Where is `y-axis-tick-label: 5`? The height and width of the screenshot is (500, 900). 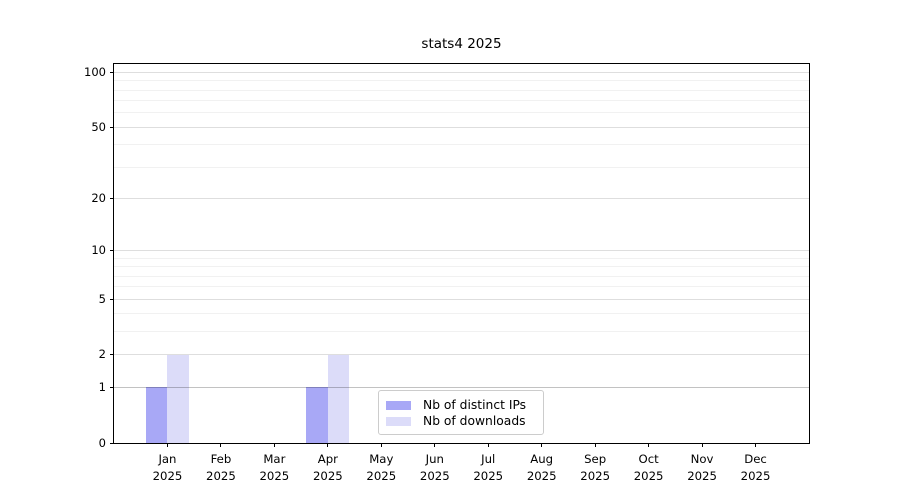
y-axis-tick-label: 5 is located at coordinates (102, 298).